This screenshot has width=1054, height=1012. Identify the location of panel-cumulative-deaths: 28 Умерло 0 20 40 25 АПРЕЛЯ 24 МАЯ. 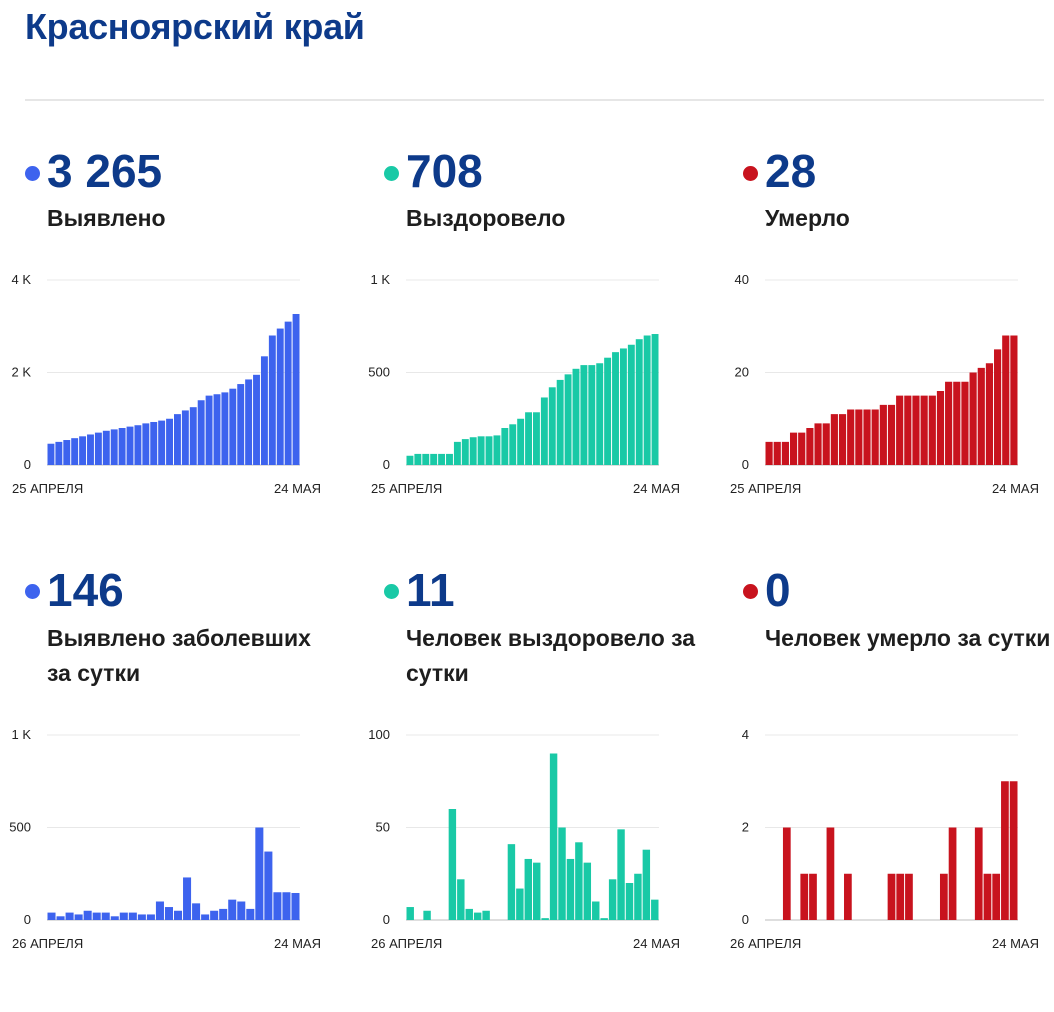
(886, 365).